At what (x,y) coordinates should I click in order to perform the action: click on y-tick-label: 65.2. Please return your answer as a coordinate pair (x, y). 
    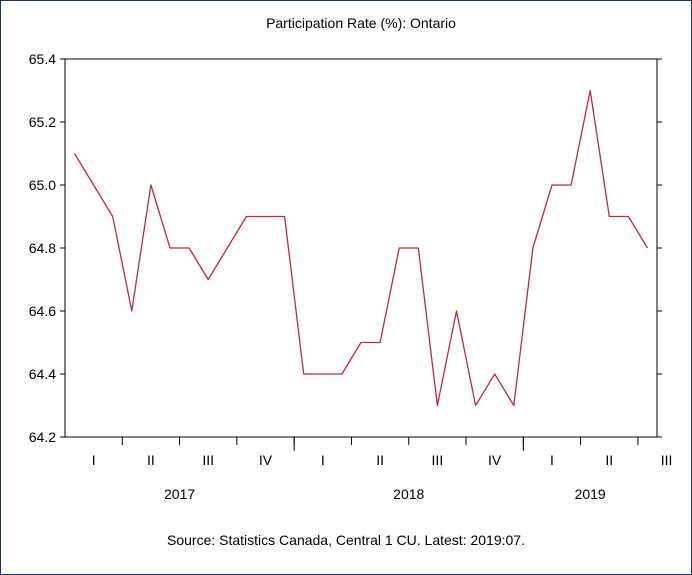
    Looking at the image, I should click on (42, 122).